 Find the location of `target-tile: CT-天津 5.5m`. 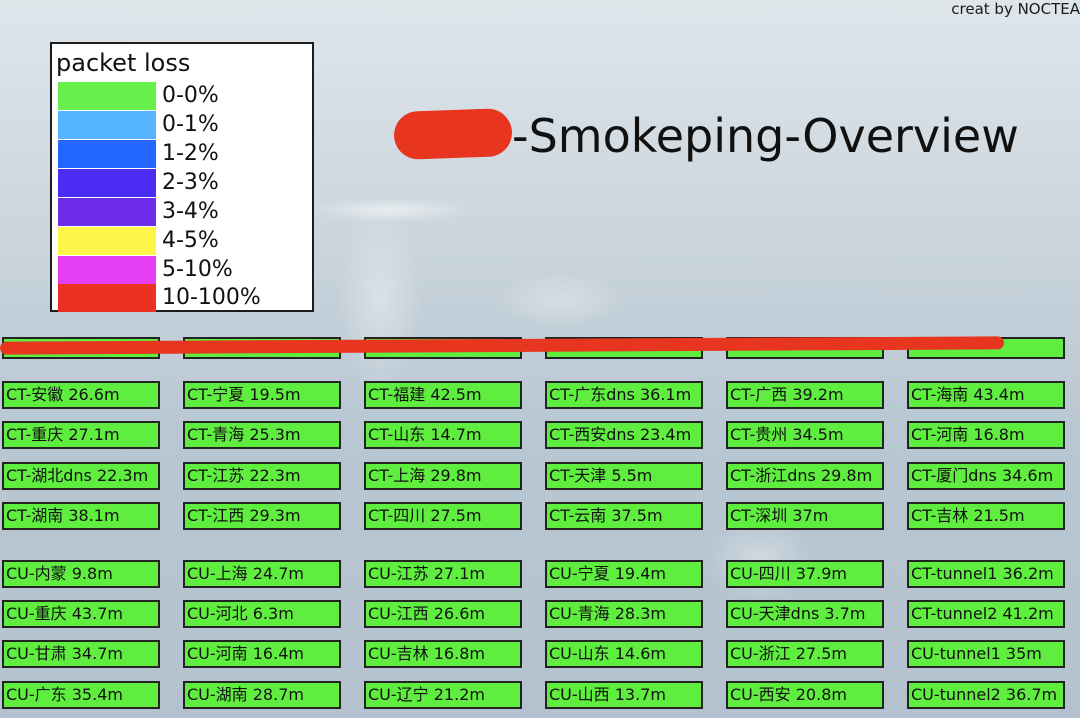

target-tile: CT-天津 5.5m is located at coordinates (624, 476).